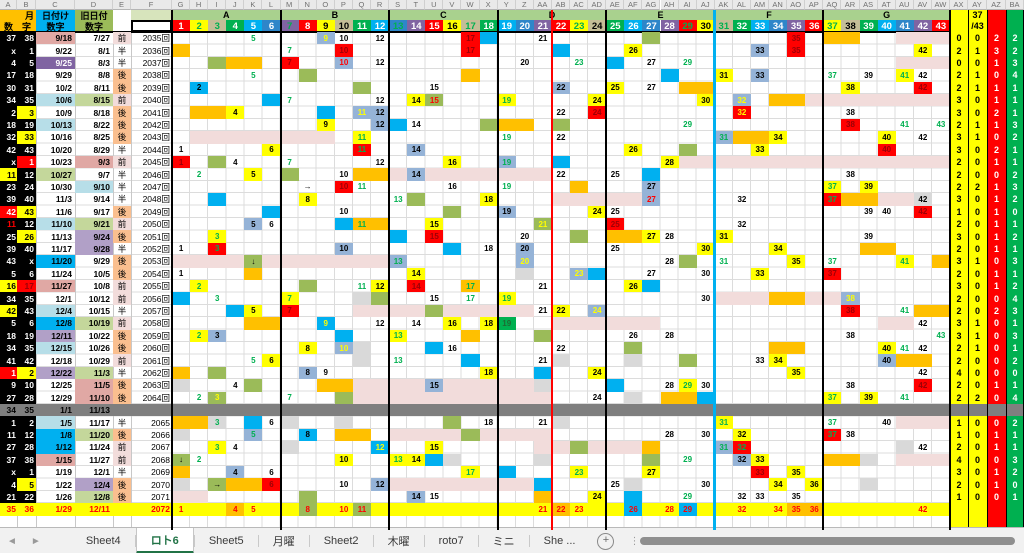  I want to click on main-num-a: 34, so click(8, 100).